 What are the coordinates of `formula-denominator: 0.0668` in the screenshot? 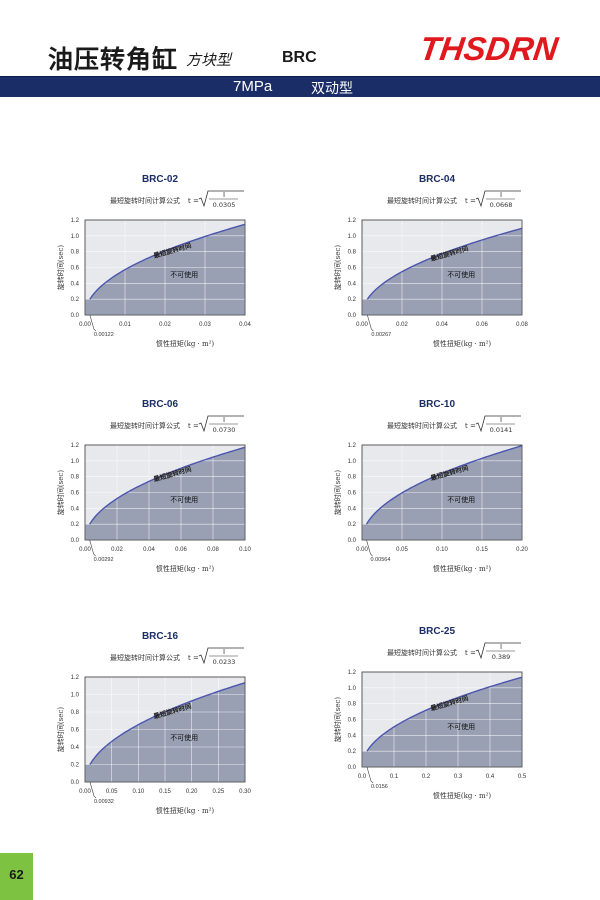 It's located at (501, 205).